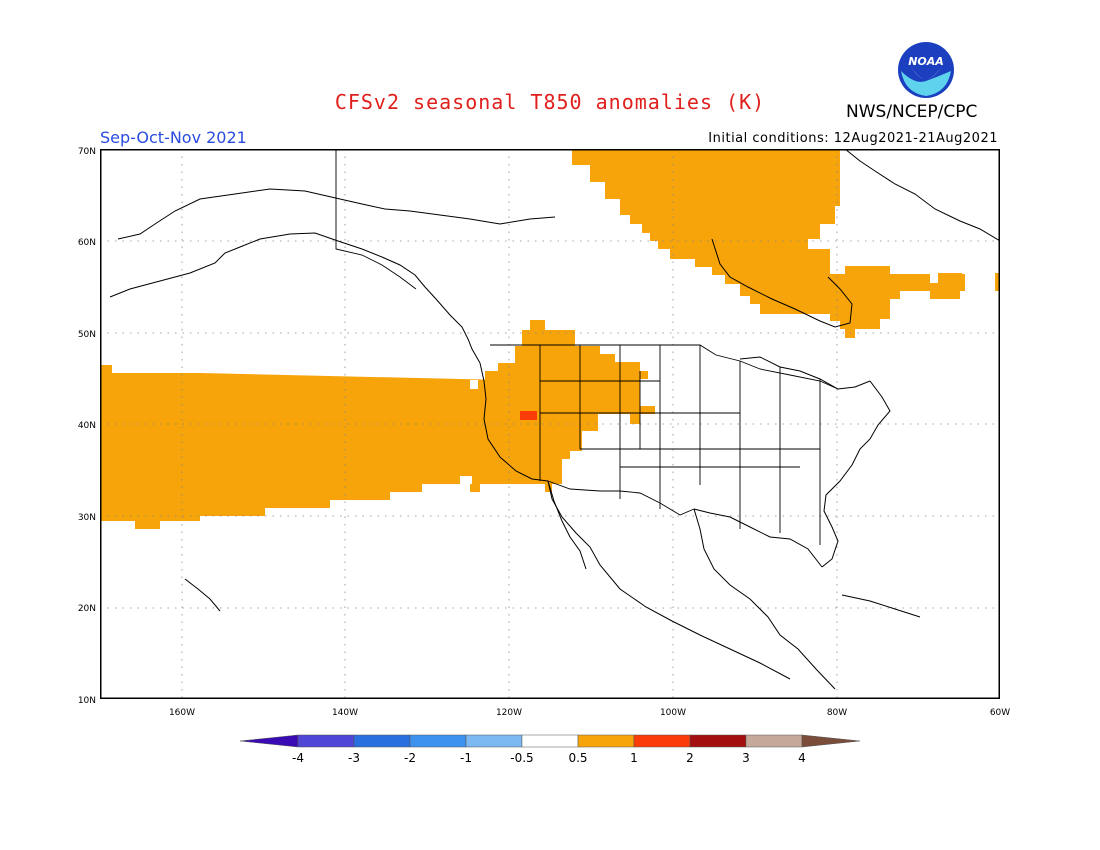 The image size is (1100, 850). Describe the element at coordinates (229, 214) in the screenshot. I see `alaska-north-coast` at that location.